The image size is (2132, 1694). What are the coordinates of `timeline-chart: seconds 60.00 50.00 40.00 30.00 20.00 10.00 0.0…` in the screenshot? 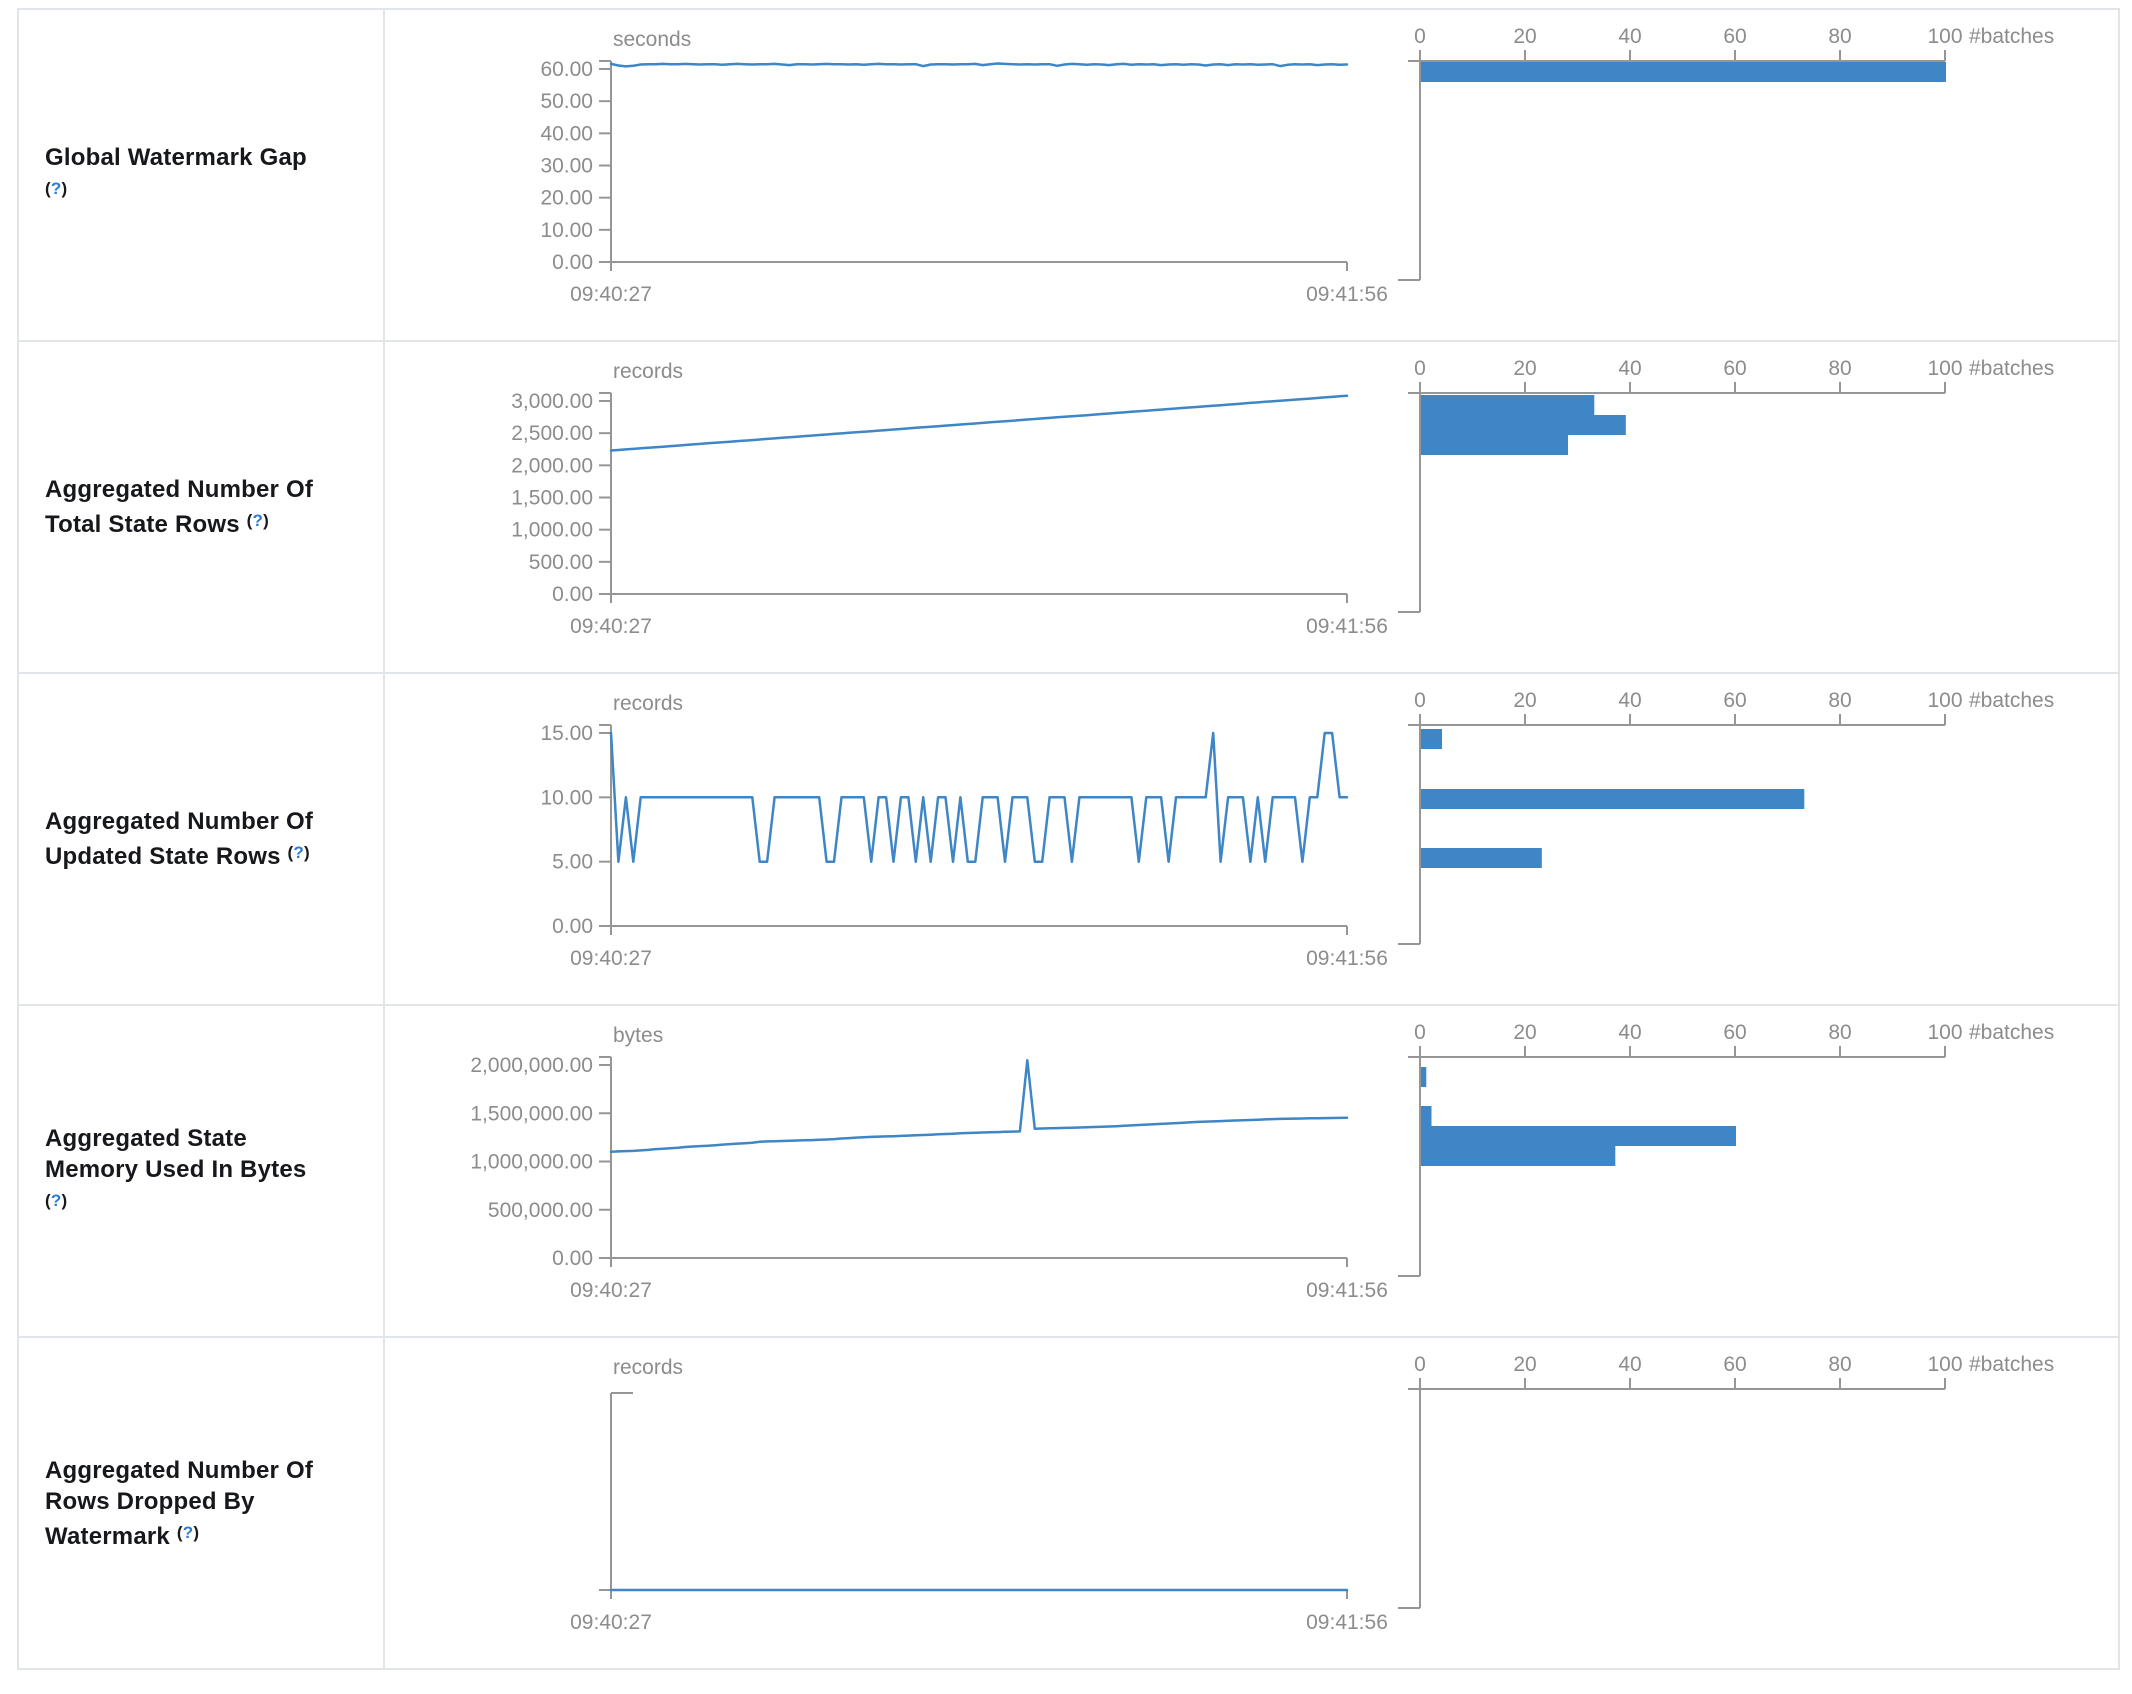 It's located at (963, 167).